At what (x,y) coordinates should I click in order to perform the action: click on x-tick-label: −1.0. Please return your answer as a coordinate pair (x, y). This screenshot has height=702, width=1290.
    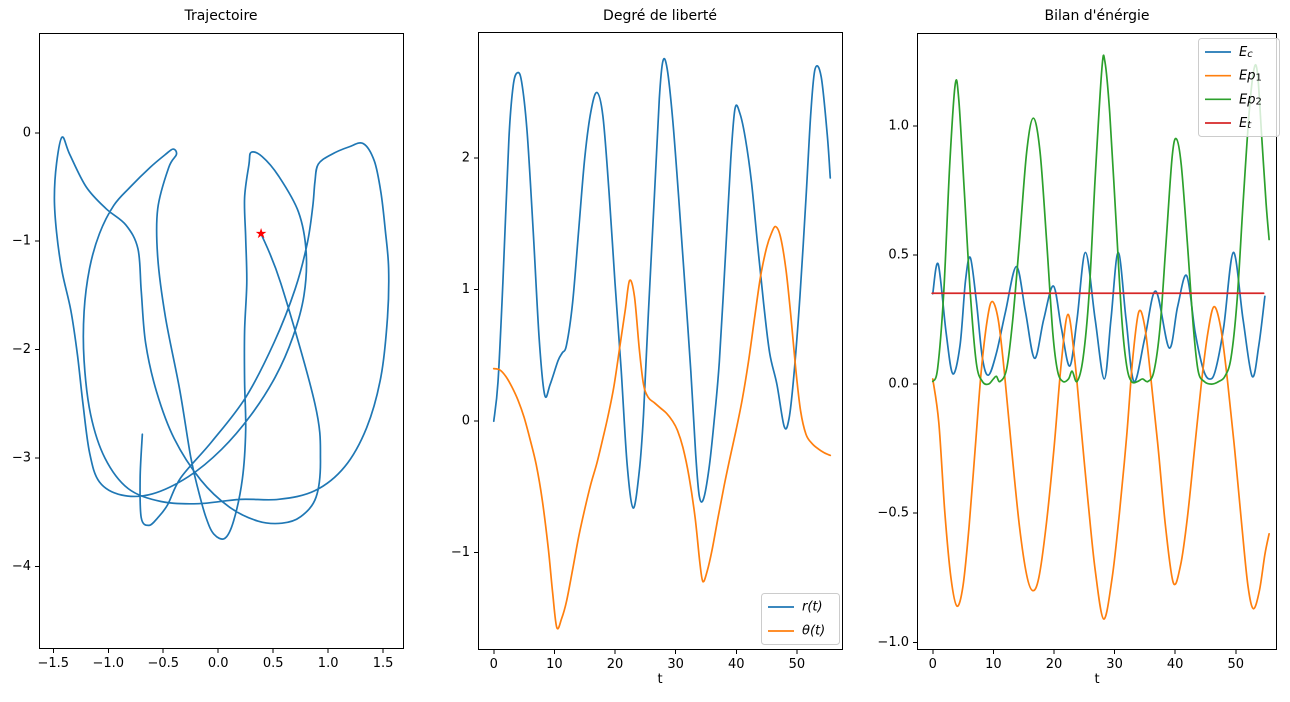
    Looking at the image, I should click on (108, 663).